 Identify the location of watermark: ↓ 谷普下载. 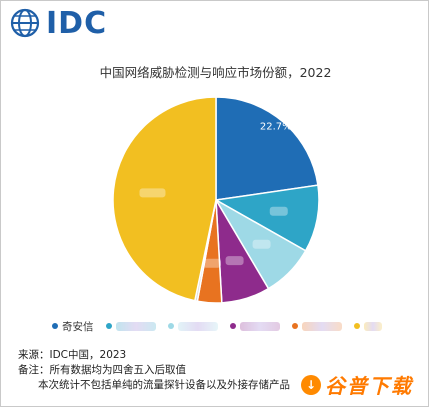
(357, 384).